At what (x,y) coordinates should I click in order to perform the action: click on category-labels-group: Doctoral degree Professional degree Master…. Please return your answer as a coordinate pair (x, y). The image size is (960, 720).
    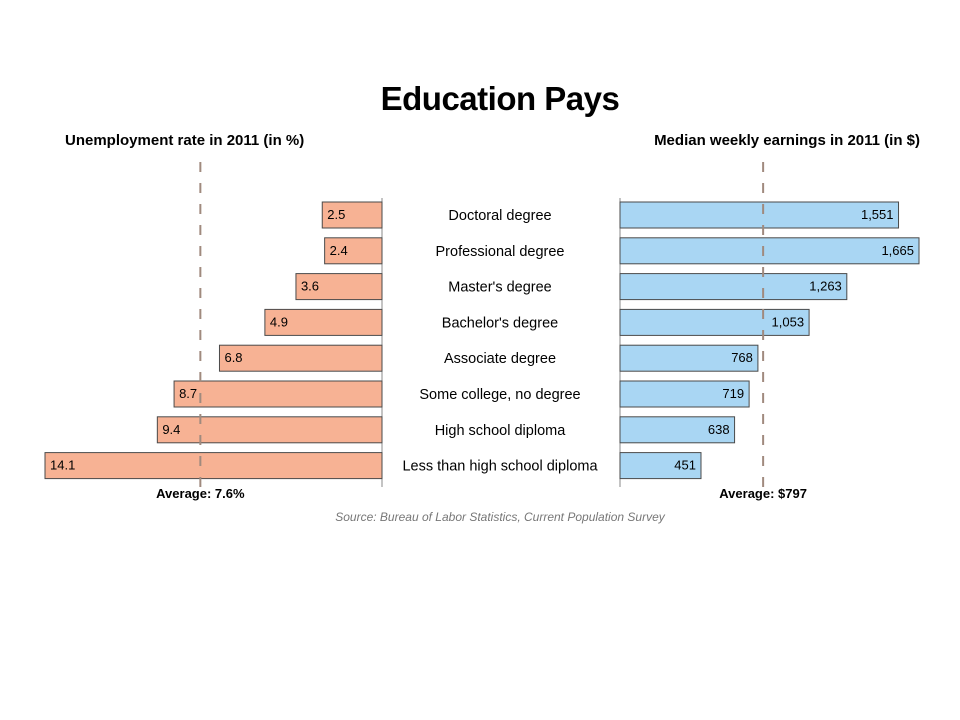
    Looking at the image, I should click on (500, 341).